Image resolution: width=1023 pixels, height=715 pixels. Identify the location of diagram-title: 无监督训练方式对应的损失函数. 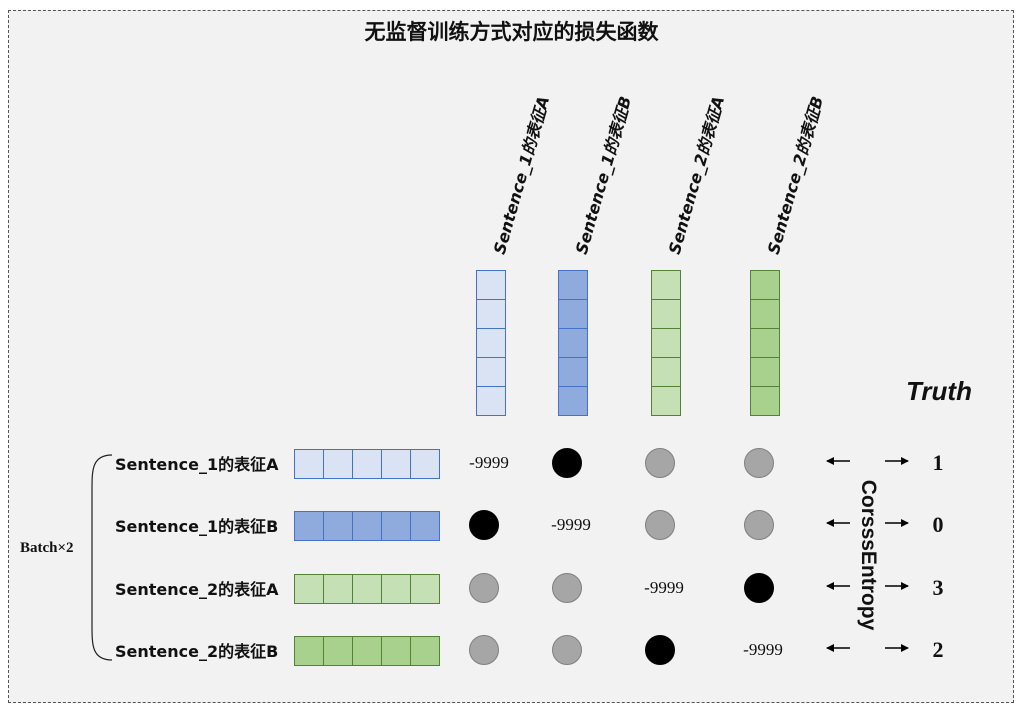
(511, 32).